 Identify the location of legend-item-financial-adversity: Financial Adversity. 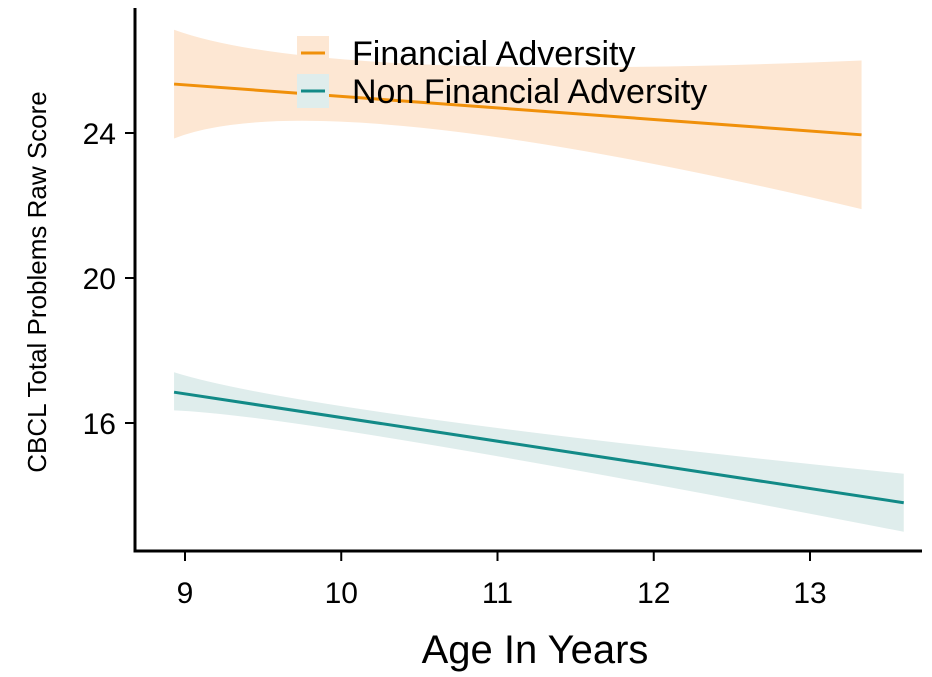
(466, 54).